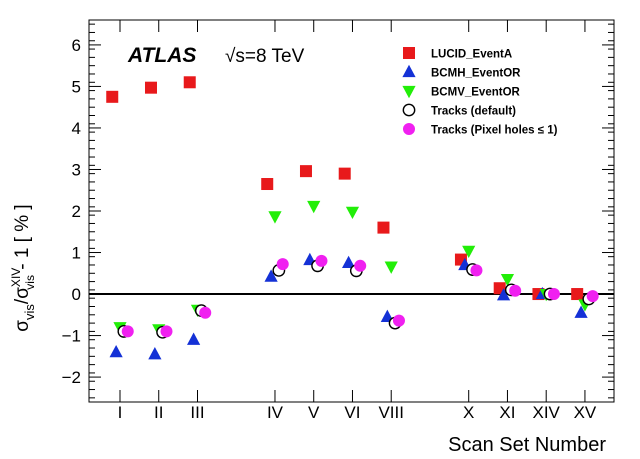 The width and height of the screenshot is (640, 459). Describe the element at coordinates (76, 86) in the screenshot. I see `y-tick-label: 5` at that location.